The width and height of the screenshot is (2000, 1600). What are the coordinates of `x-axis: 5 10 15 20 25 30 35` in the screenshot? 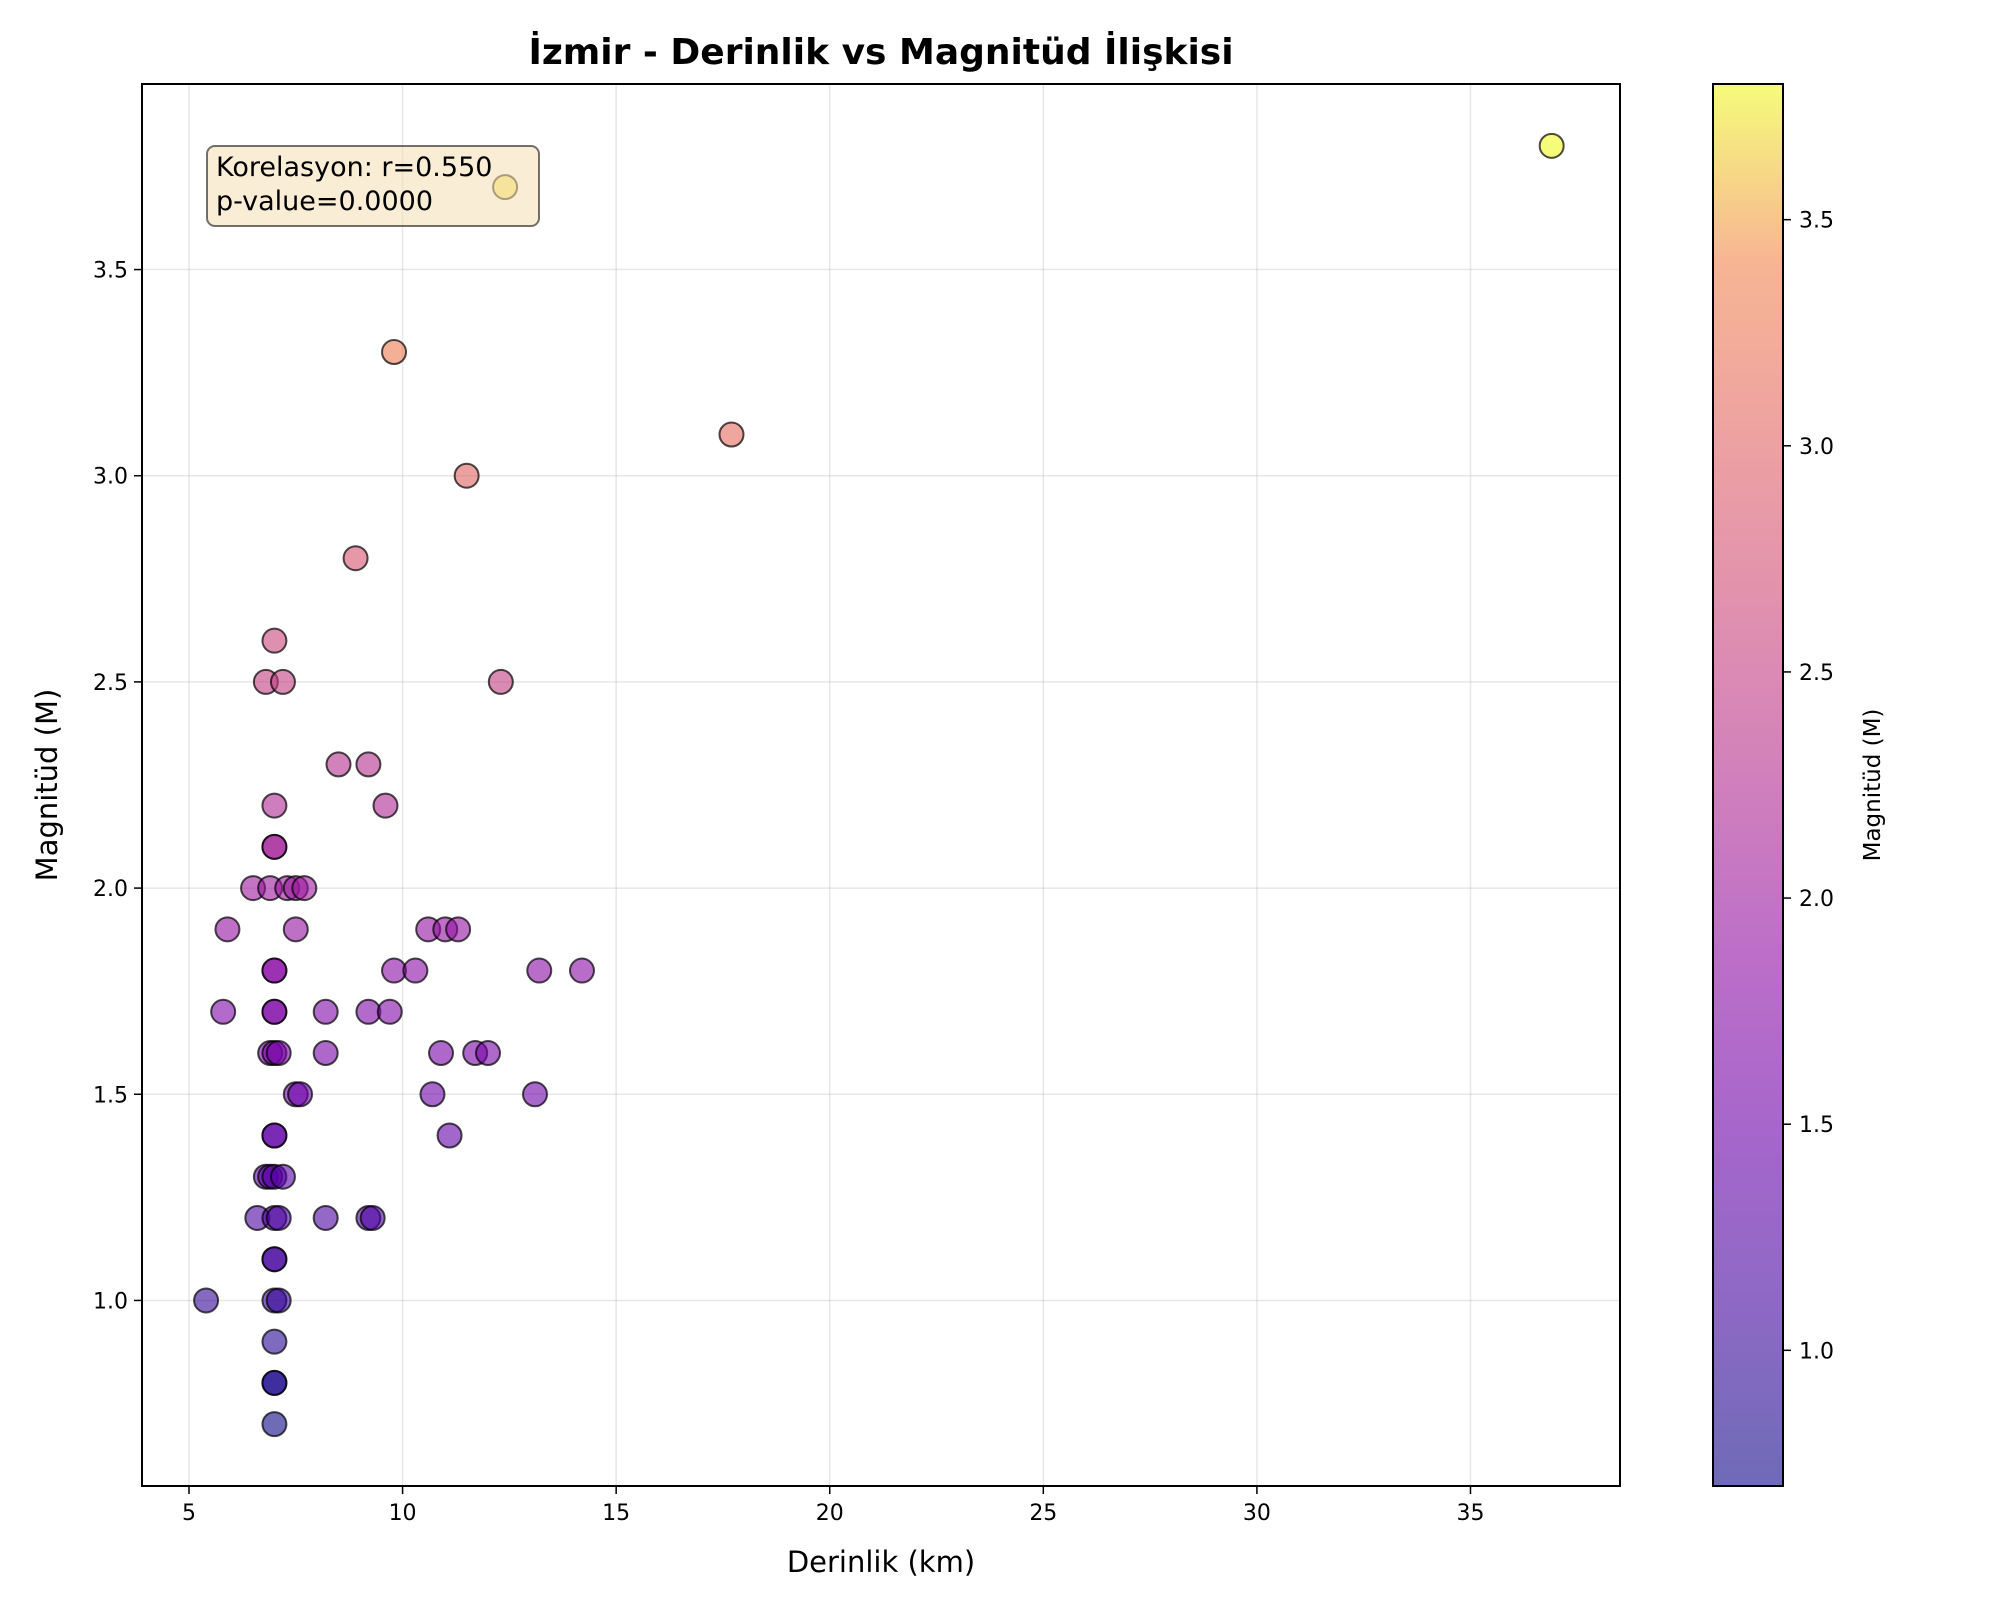 It's located at (833, 1506).